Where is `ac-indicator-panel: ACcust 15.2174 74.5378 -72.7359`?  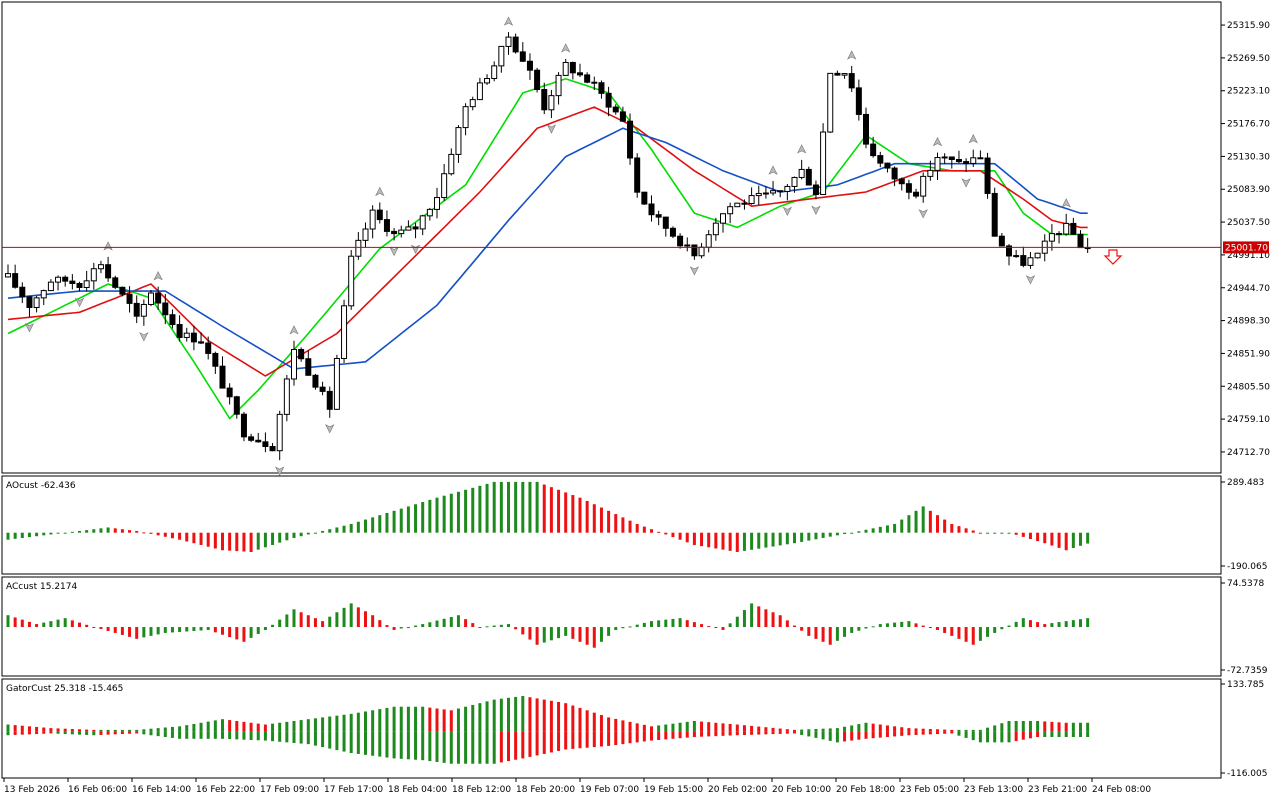
ac-indicator-panel: ACcust 15.2174 74.5378 -72.7359 is located at coordinates (634, 626).